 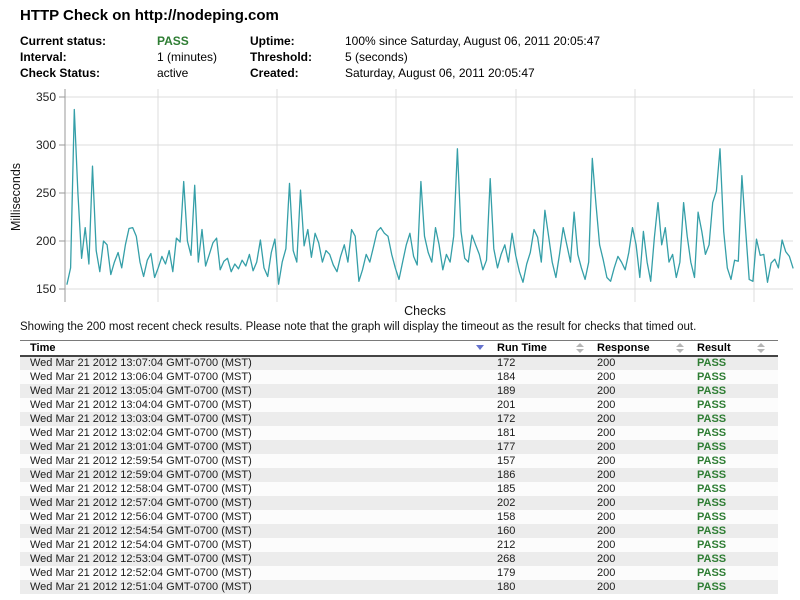 I want to click on cell-run-time: 186, so click(x=506, y=474).